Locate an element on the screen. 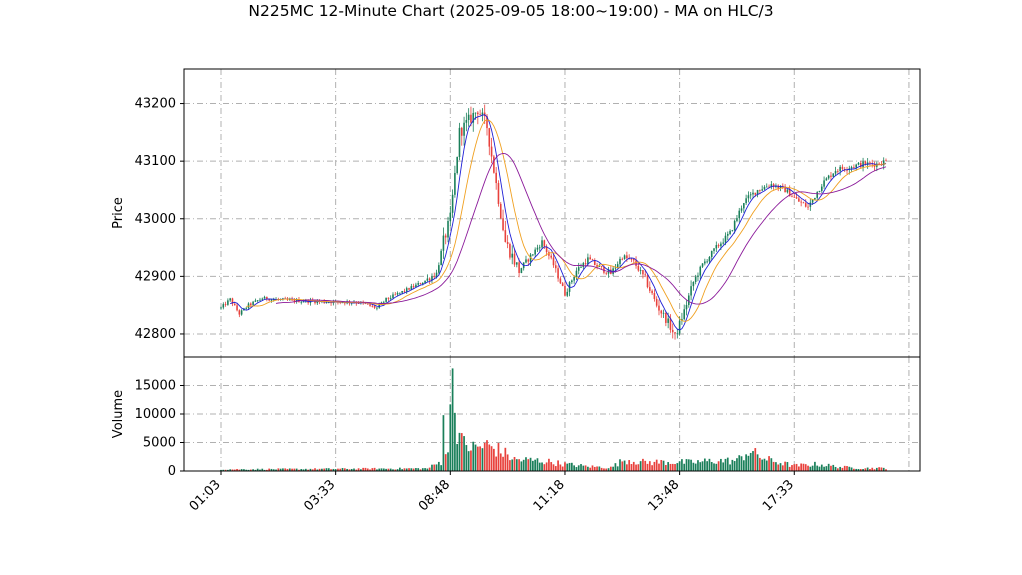 The image size is (1022, 575). x-tick-label: 11:18 is located at coordinates (549, 495).